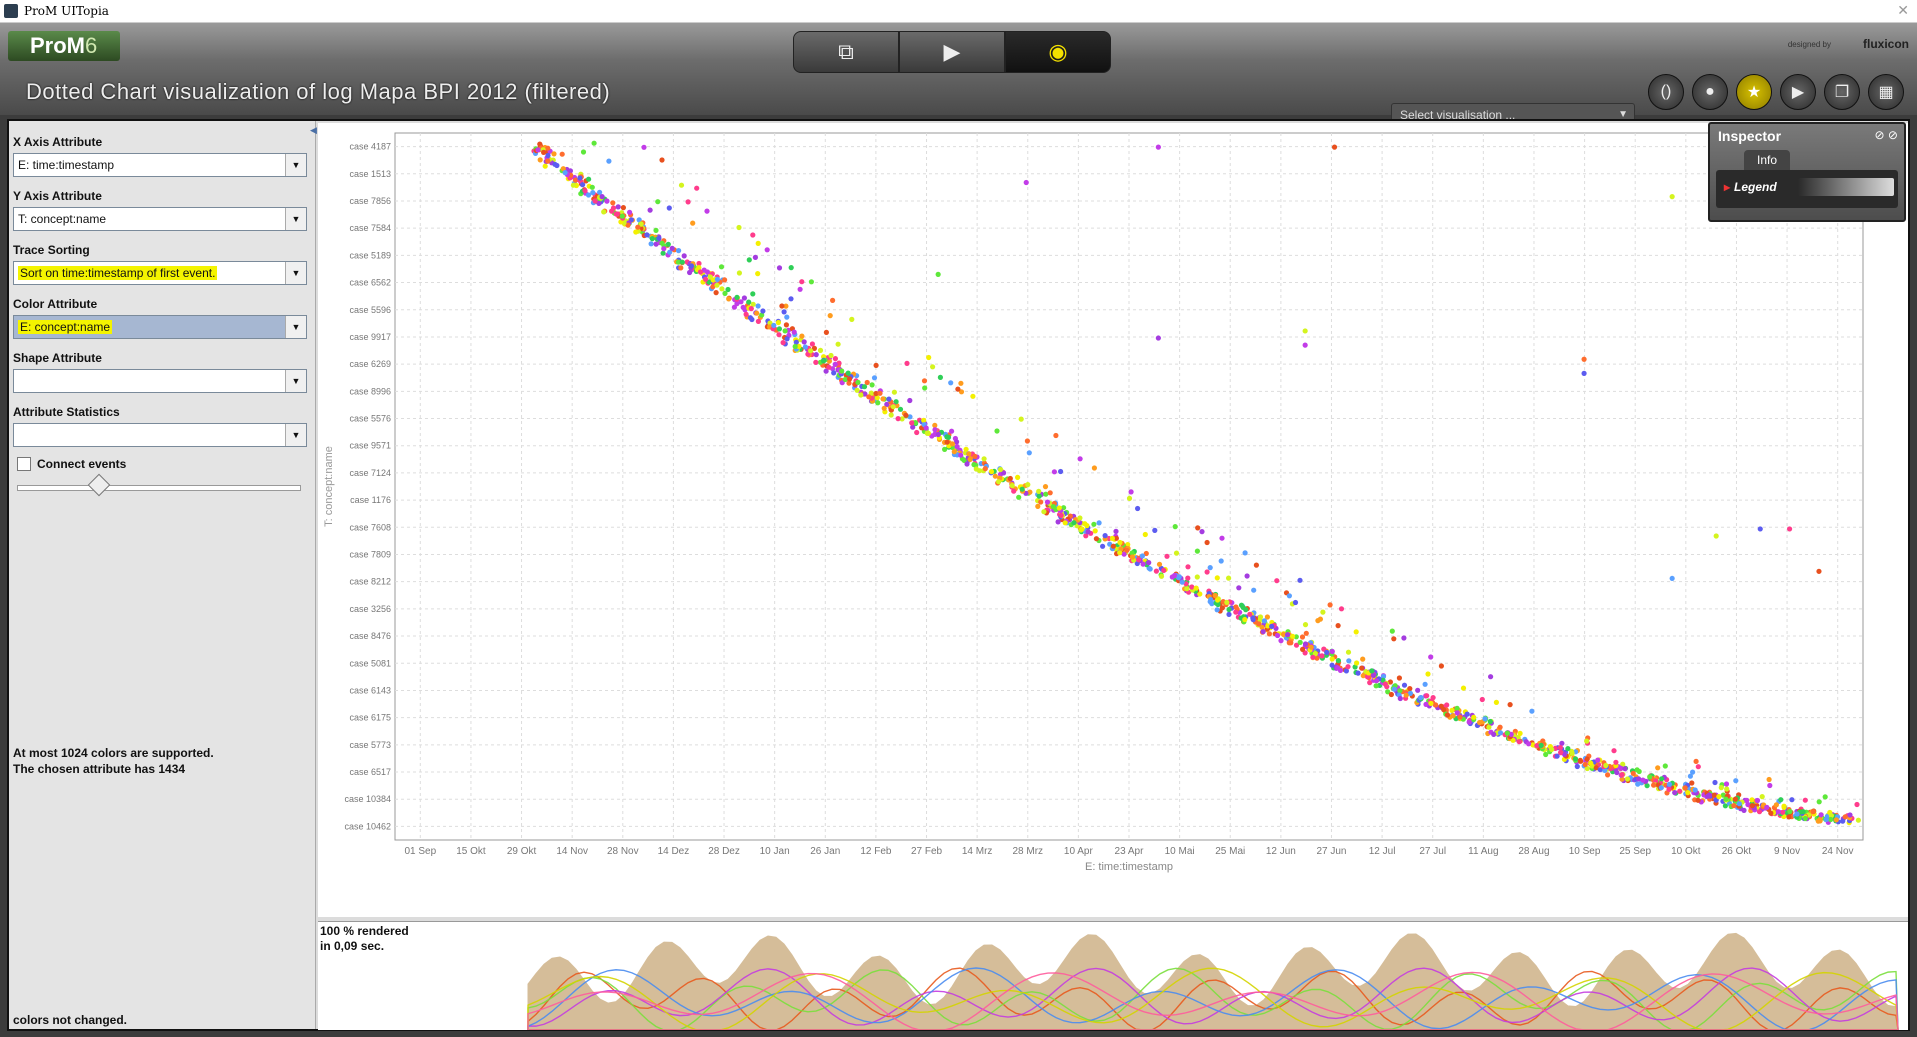 The height and width of the screenshot is (1037, 1917). I want to click on connect-events-checkbox: Connect events, so click(71, 464).